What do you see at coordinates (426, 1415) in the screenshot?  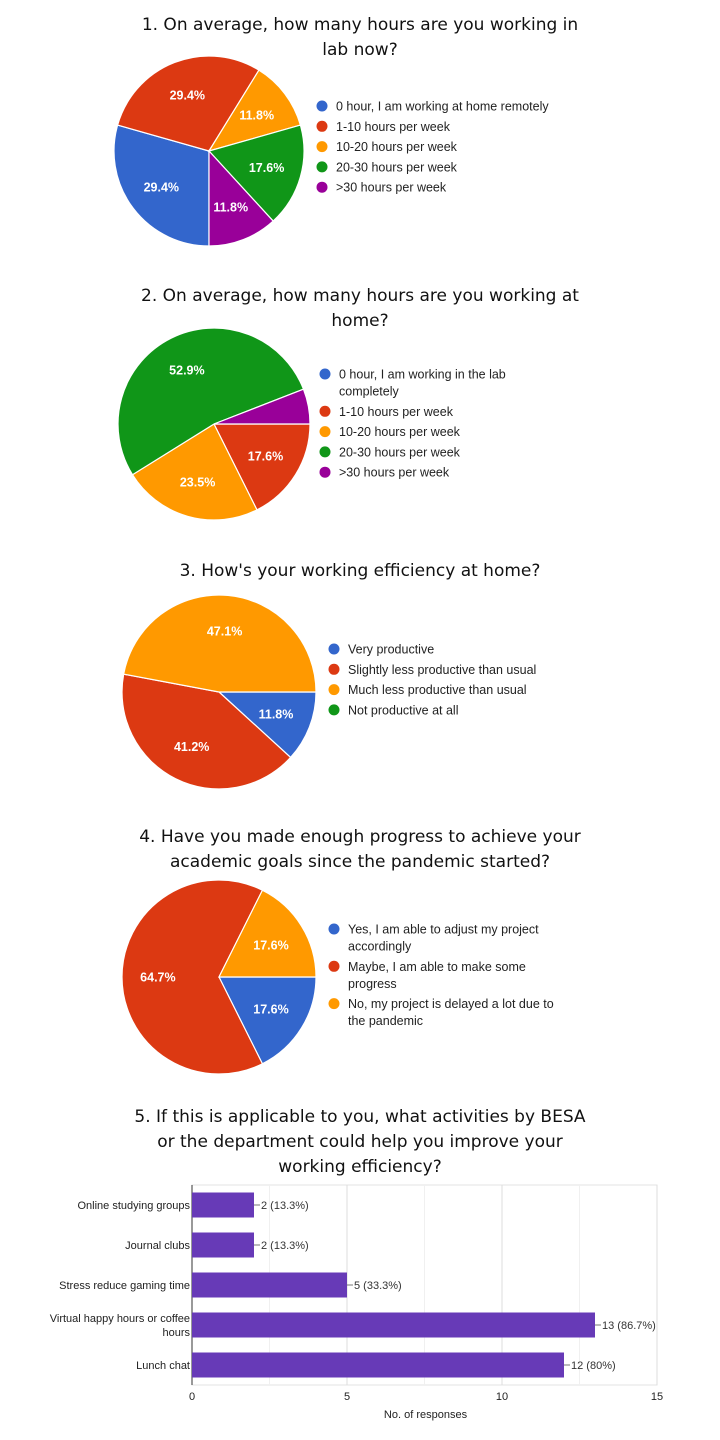 I see `x-axis-label: No. of responses` at bounding box center [426, 1415].